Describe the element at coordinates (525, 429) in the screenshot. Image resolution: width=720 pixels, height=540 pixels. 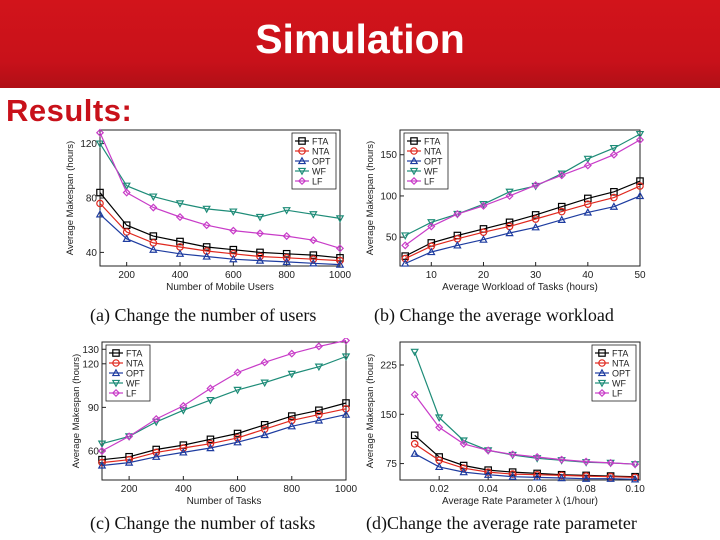
I see `series-lf` at that location.